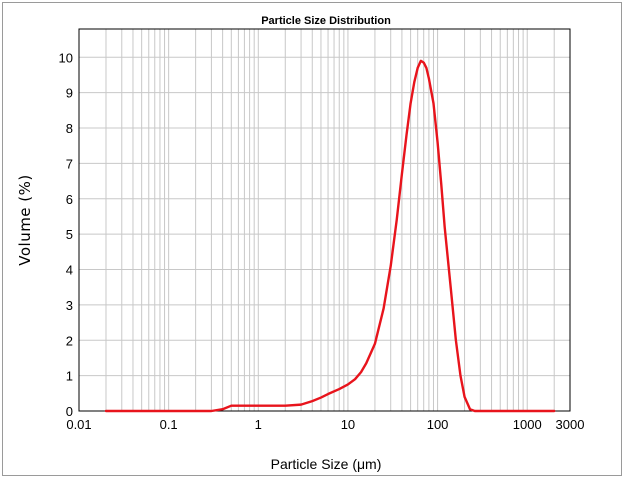 The image size is (626, 480). Describe the element at coordinates (78, 424) in the screenshot. I see `x-tick-label: 0.01` at that location.